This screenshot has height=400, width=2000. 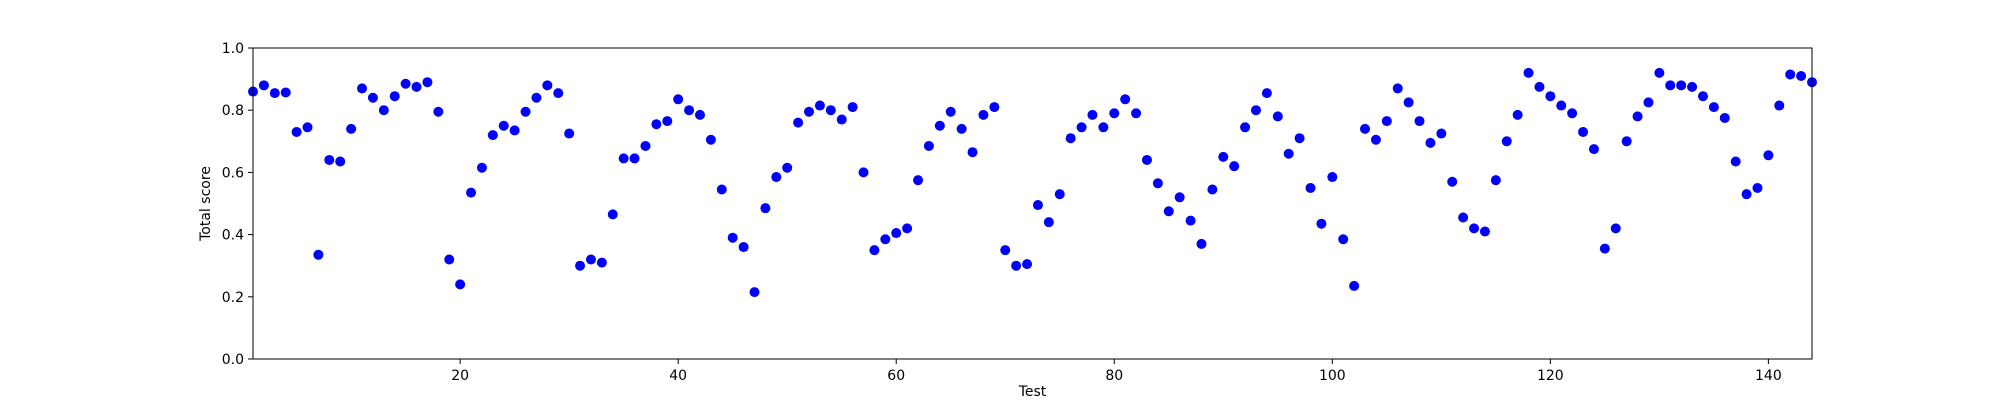 I want to click on y-tick-label: 0.2, so click(x=233, y=298).